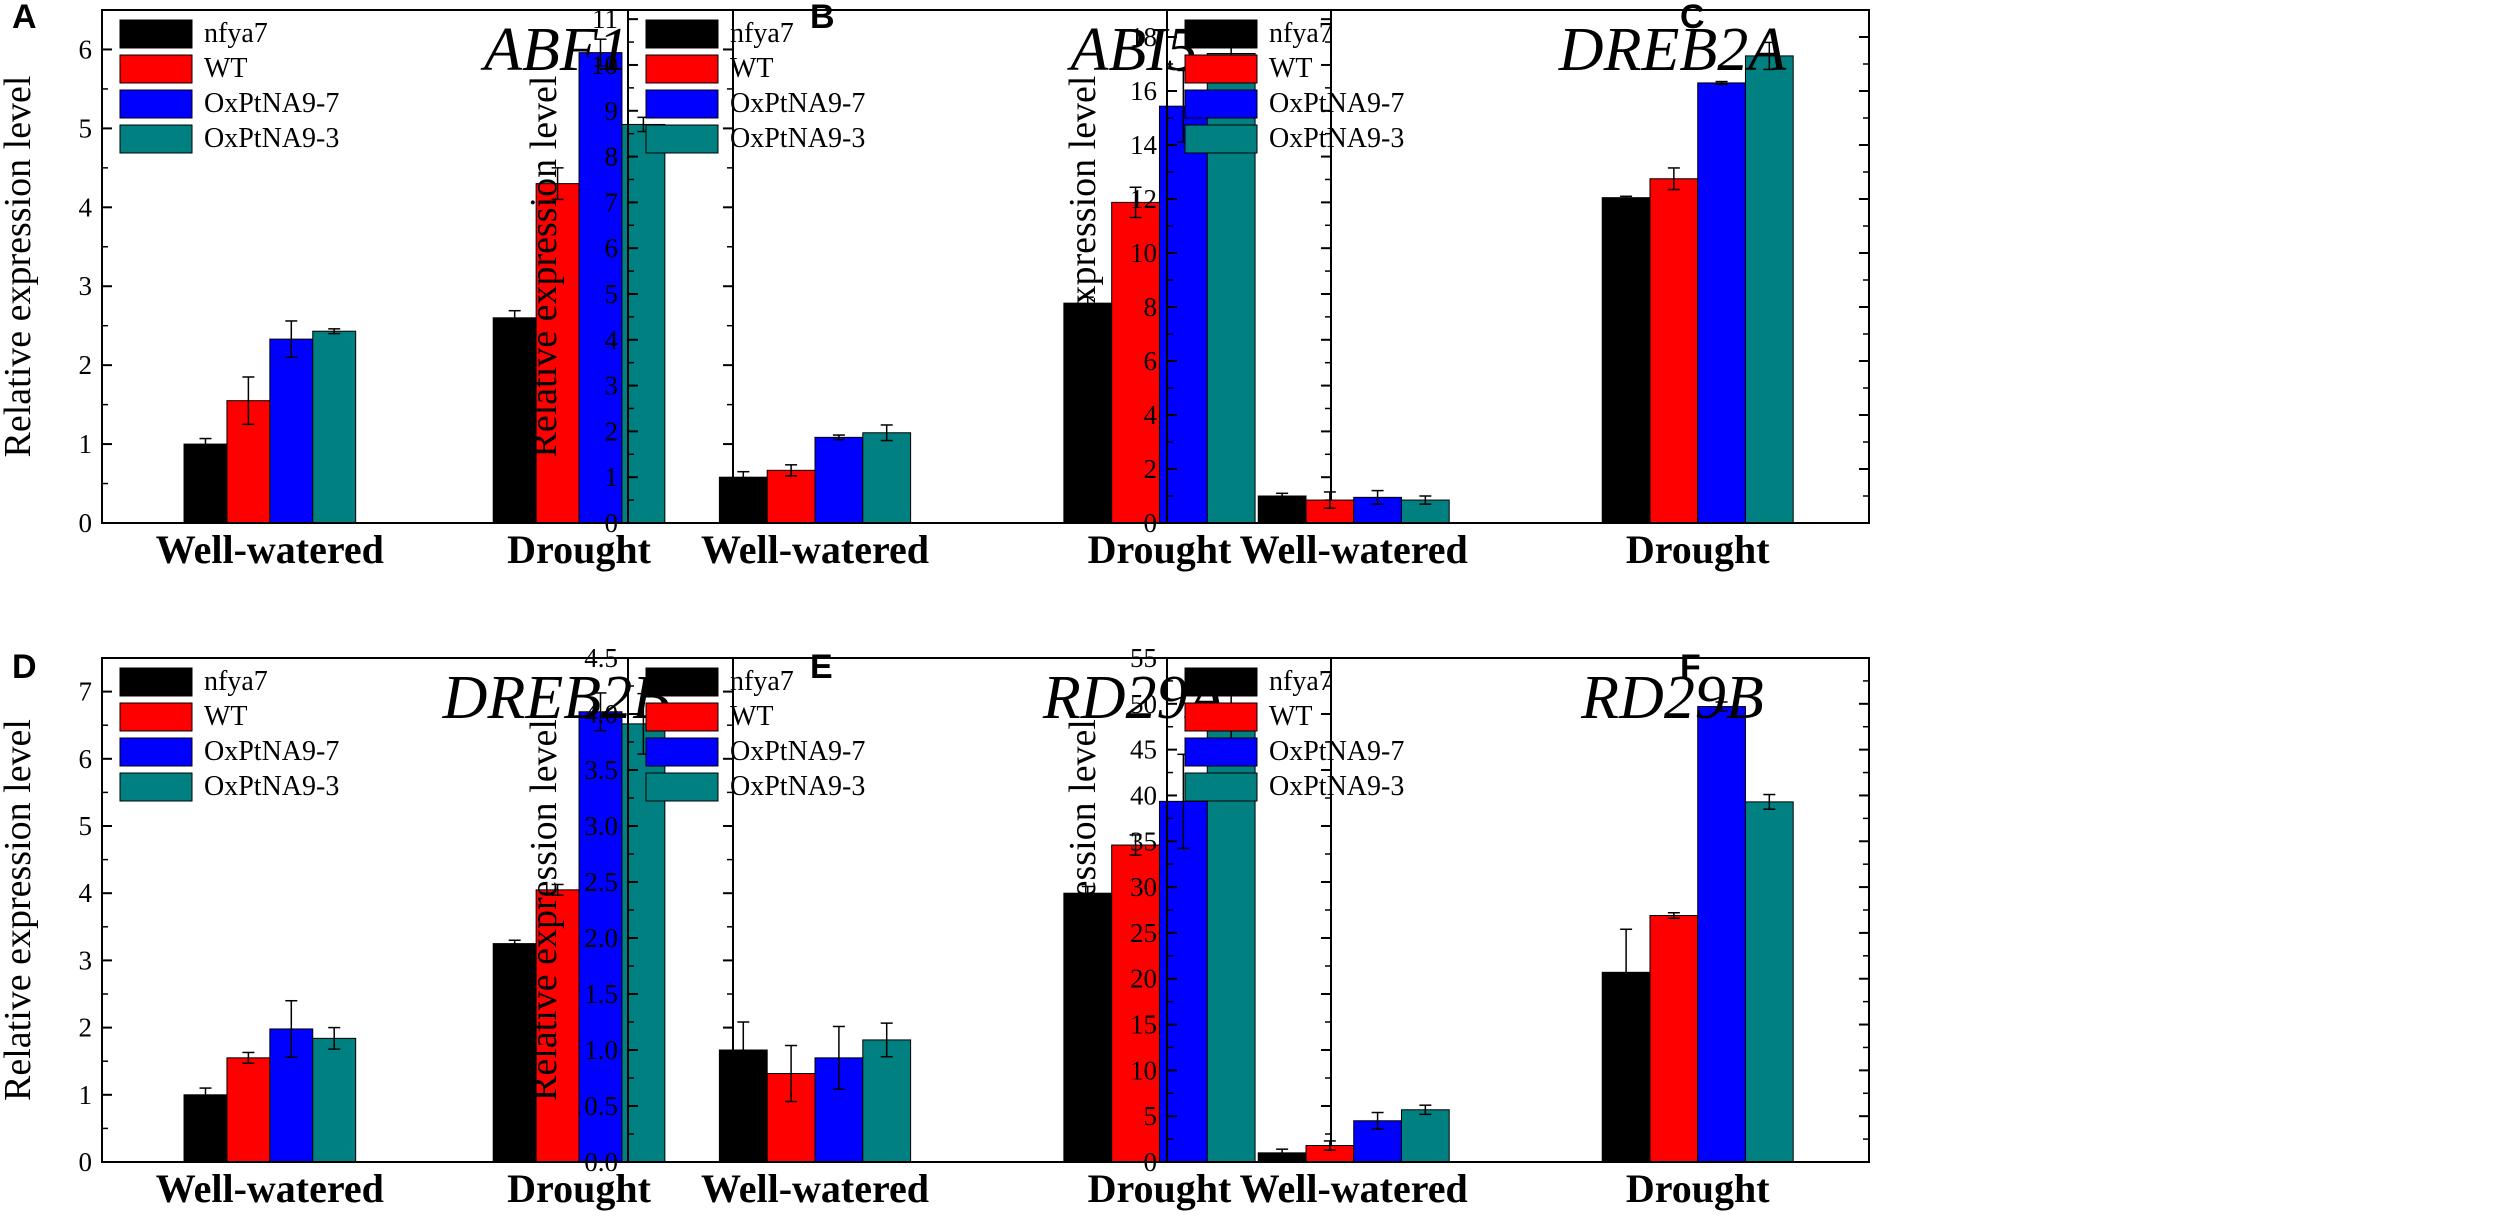  Describe the element at coordinates (1143, 199) in the screenshot. I see `y-tick-label: 12` at that location.